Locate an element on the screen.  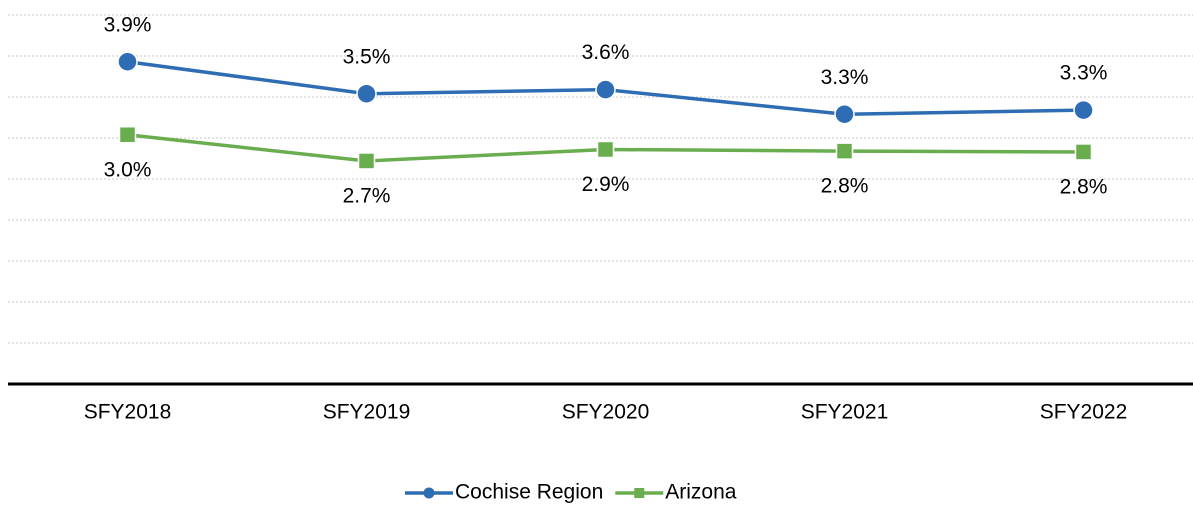
legend-label: Cochise Region is located at coordinates (529, 492).